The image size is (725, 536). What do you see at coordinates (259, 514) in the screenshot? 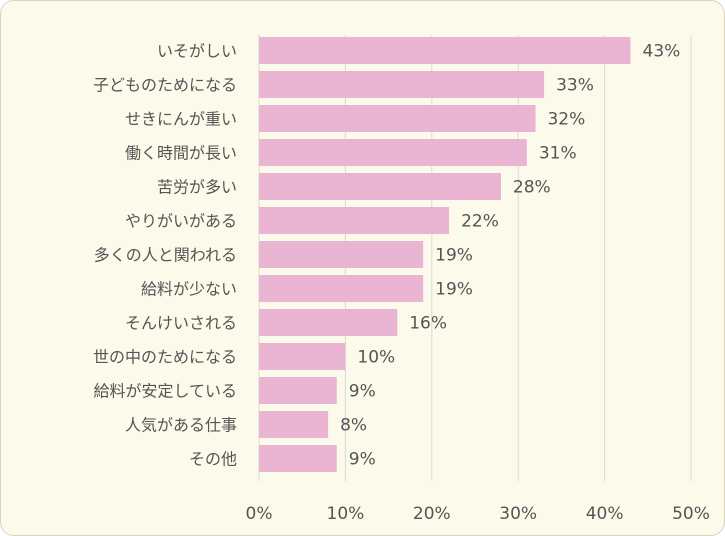
I see `x-tick-label: 0%` at bounding box center [259, 514].